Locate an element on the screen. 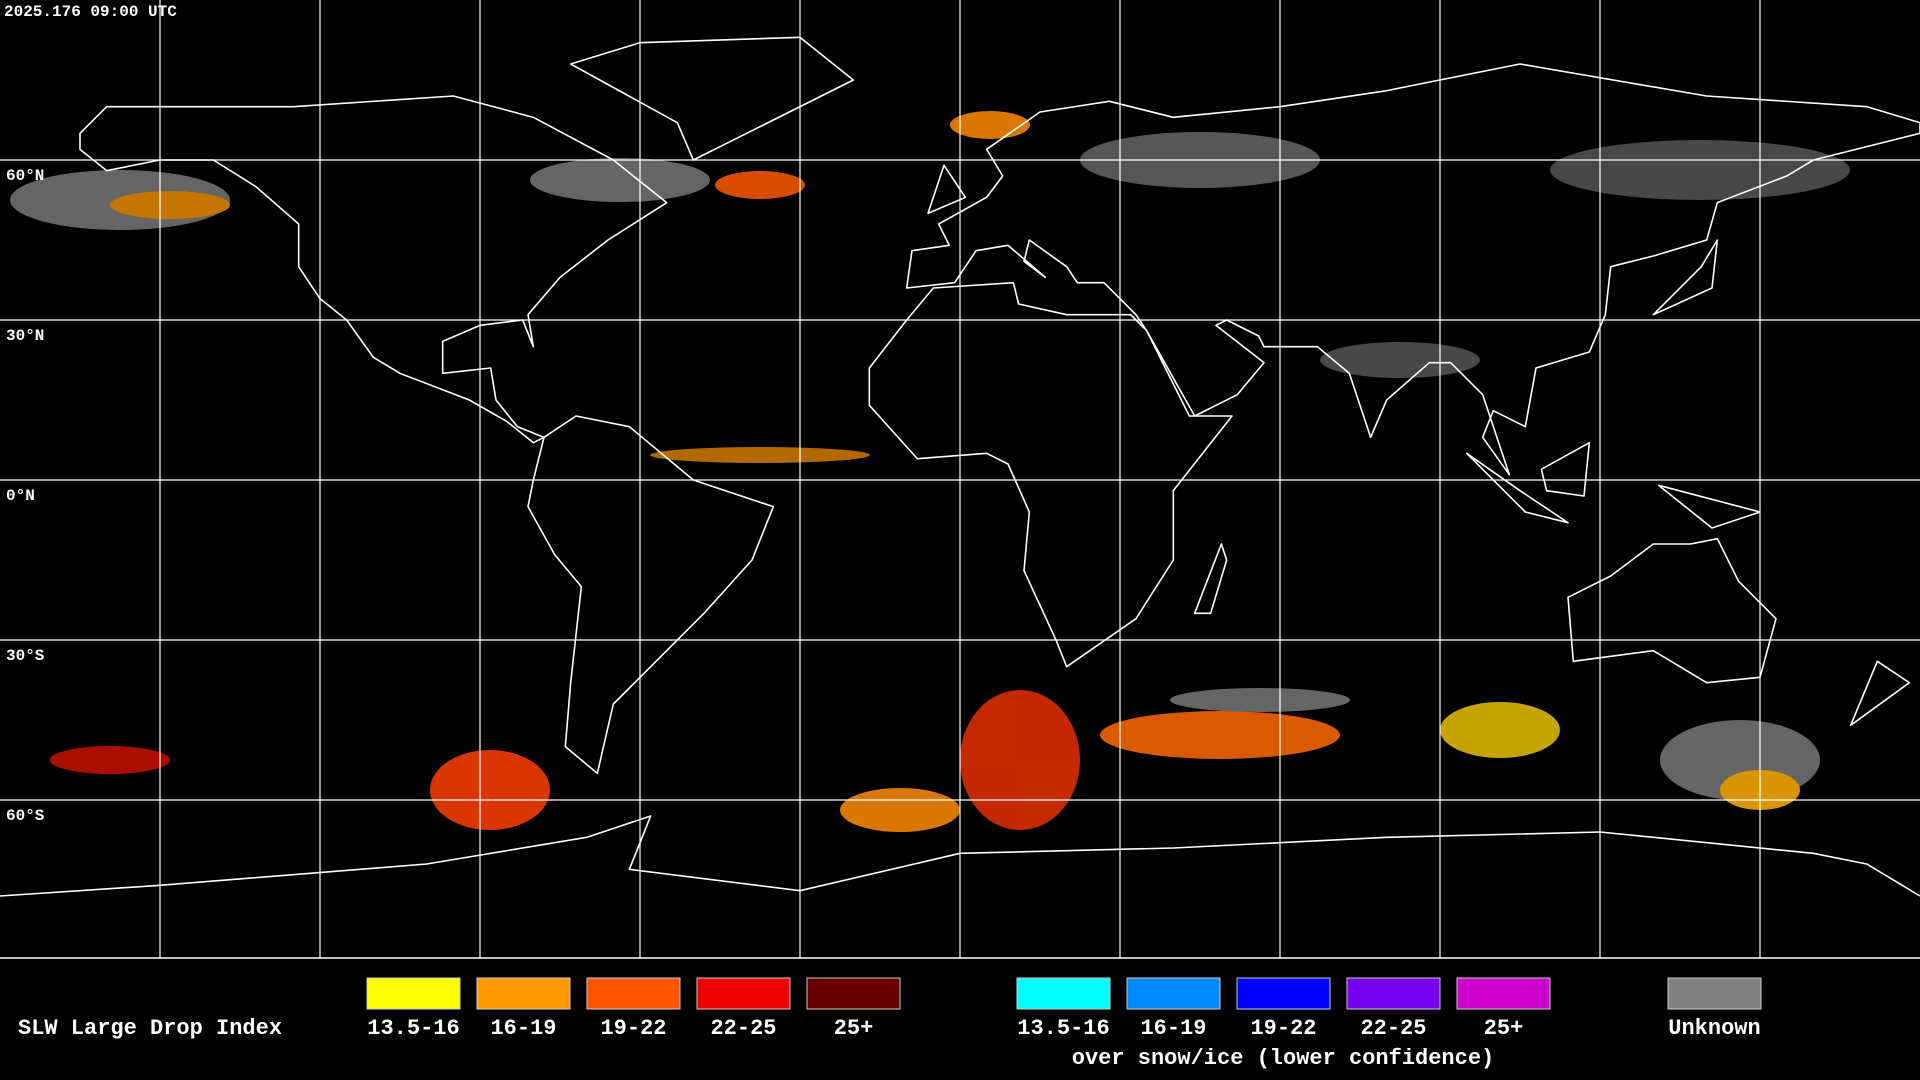  latitude-label: 30°S is located at coordinates (25, 656).